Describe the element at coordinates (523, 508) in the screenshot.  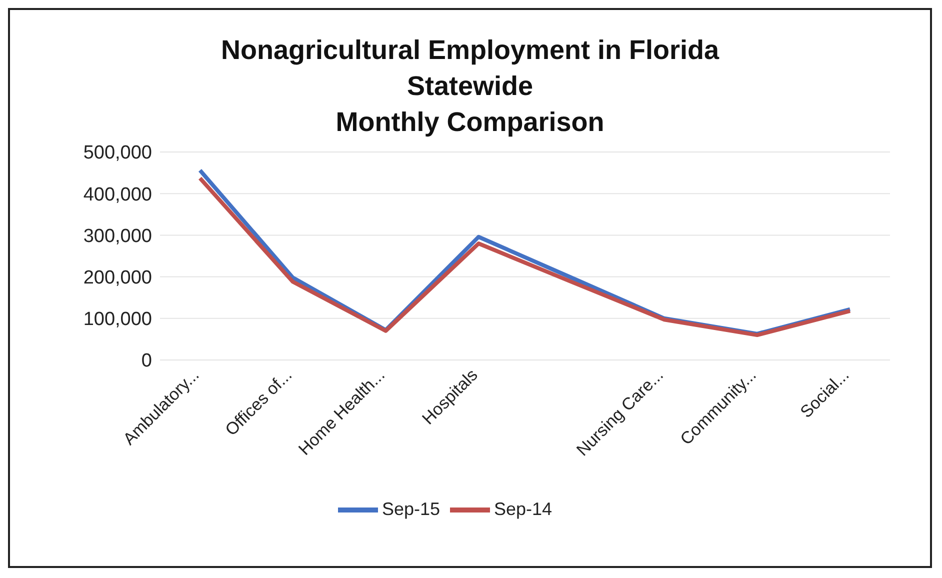
I see `legend-label: Sep-14` at that location.